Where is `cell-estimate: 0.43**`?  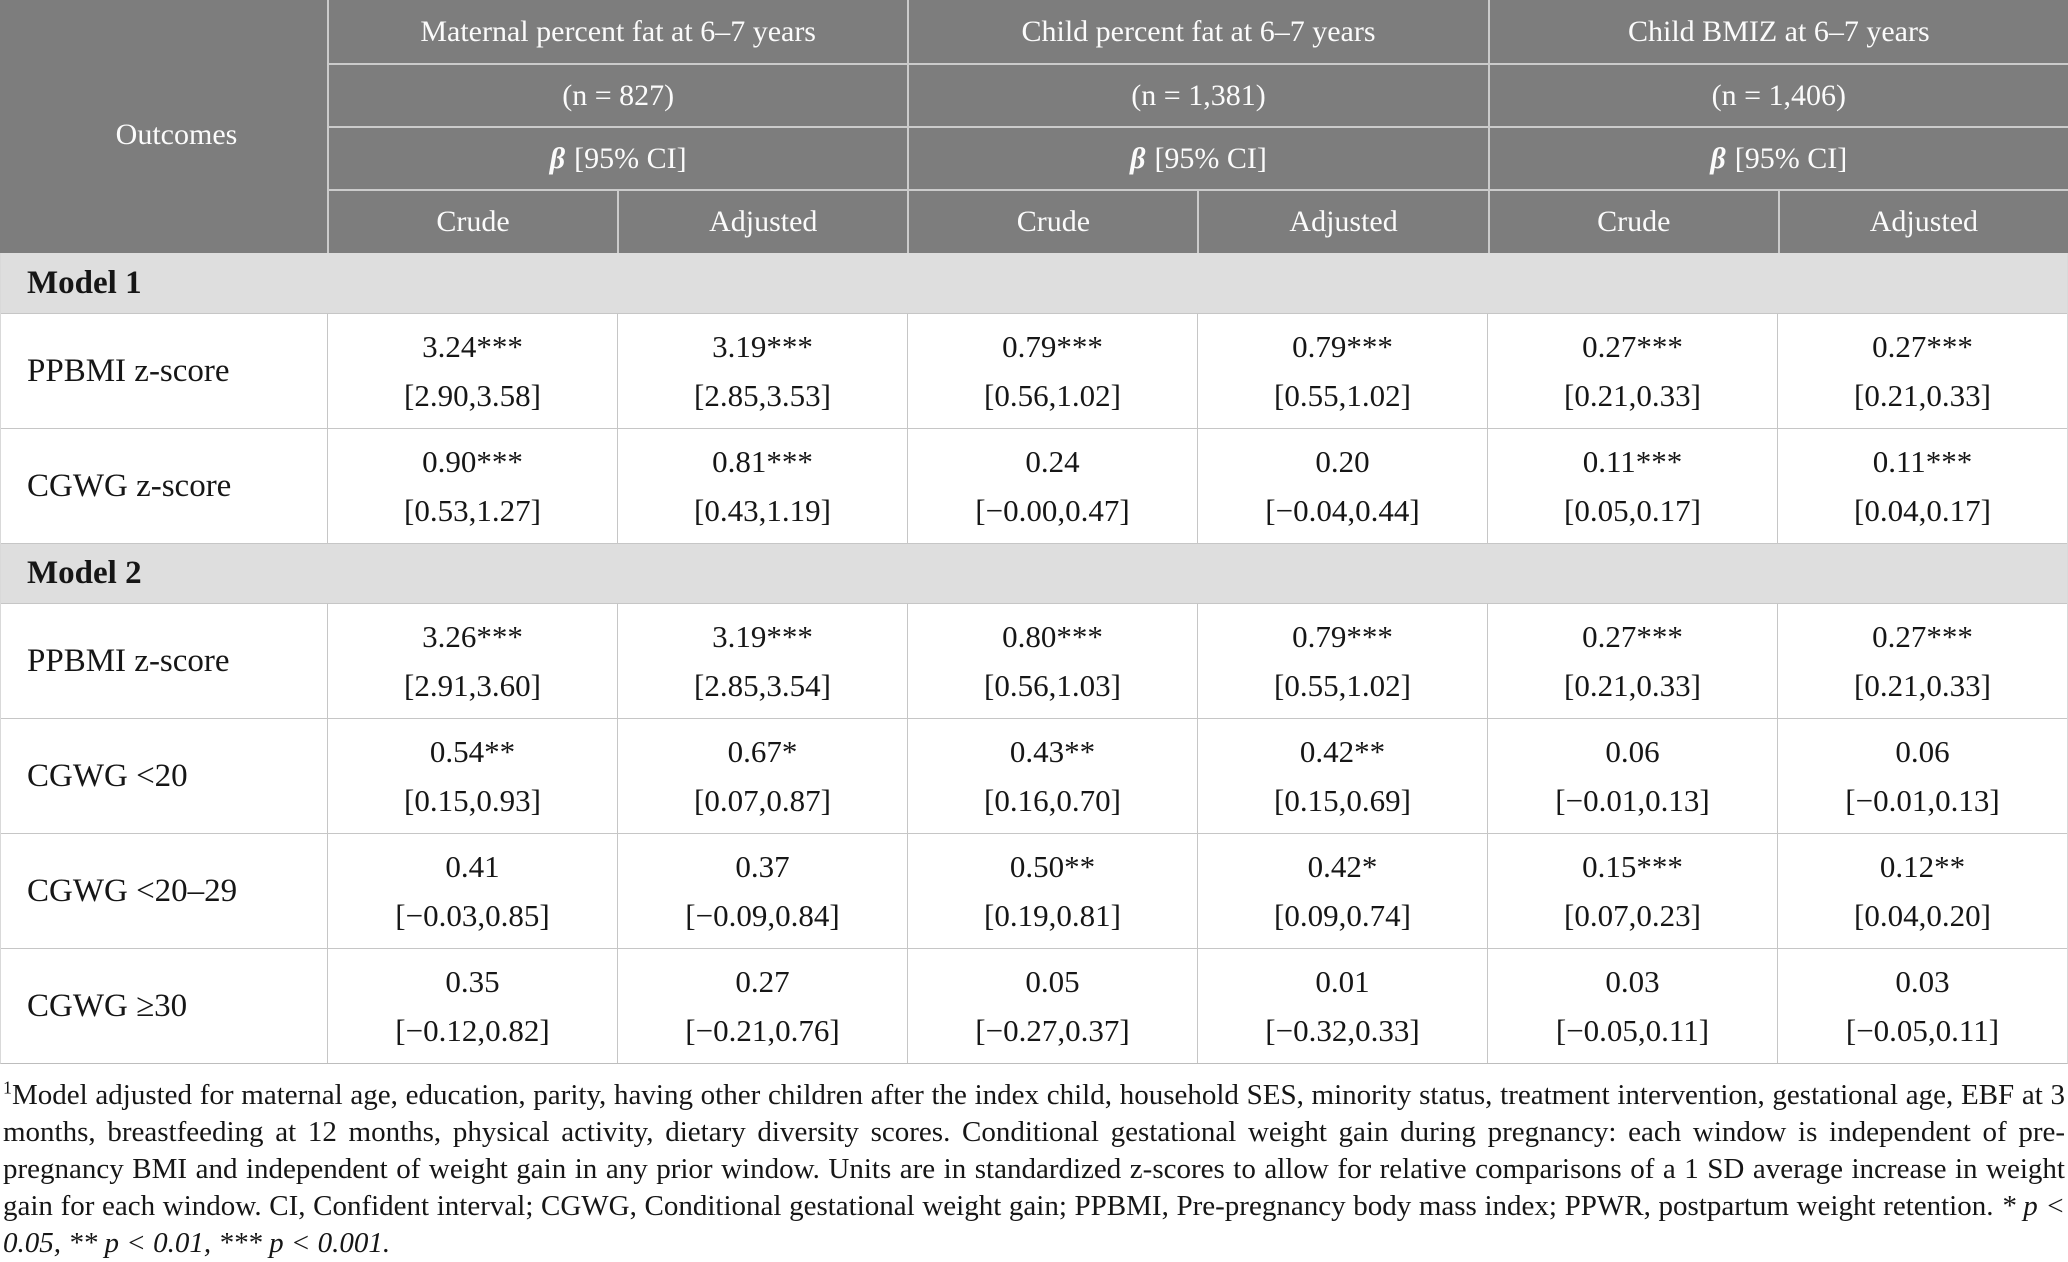
cell-estimate: 0.43** is located at coordinates (1052, 751).